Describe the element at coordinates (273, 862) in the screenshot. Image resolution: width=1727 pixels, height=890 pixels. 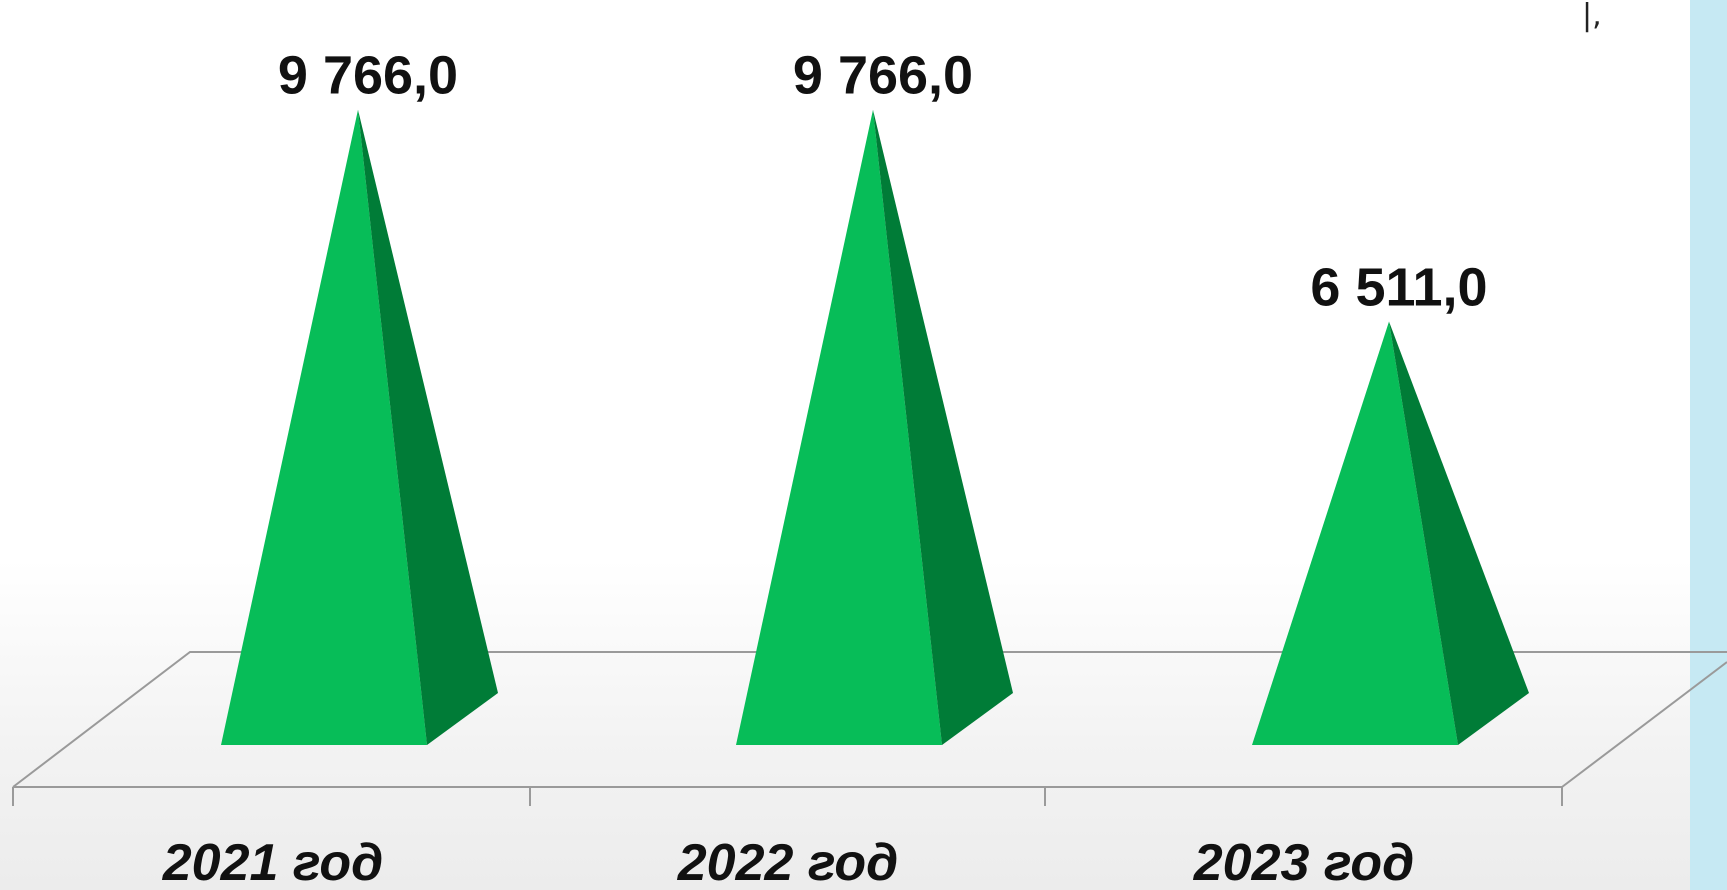
I see `x-tick-label: 2021 год` at that location.